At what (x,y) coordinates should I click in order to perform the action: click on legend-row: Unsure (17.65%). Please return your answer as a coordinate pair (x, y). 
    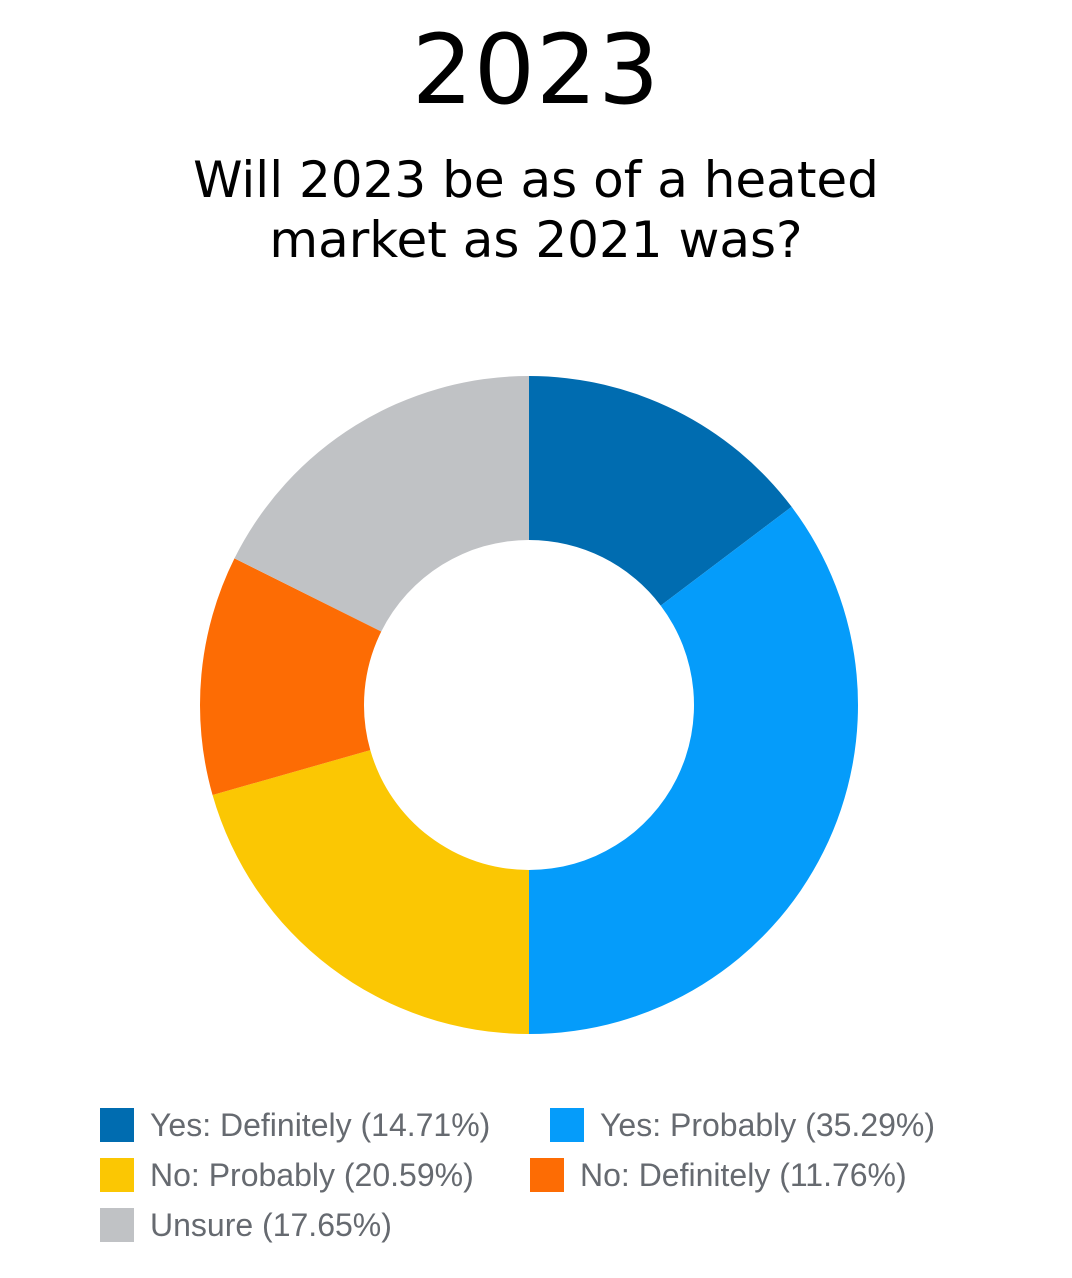
    Looking at the image, I should click on (550, 1225).